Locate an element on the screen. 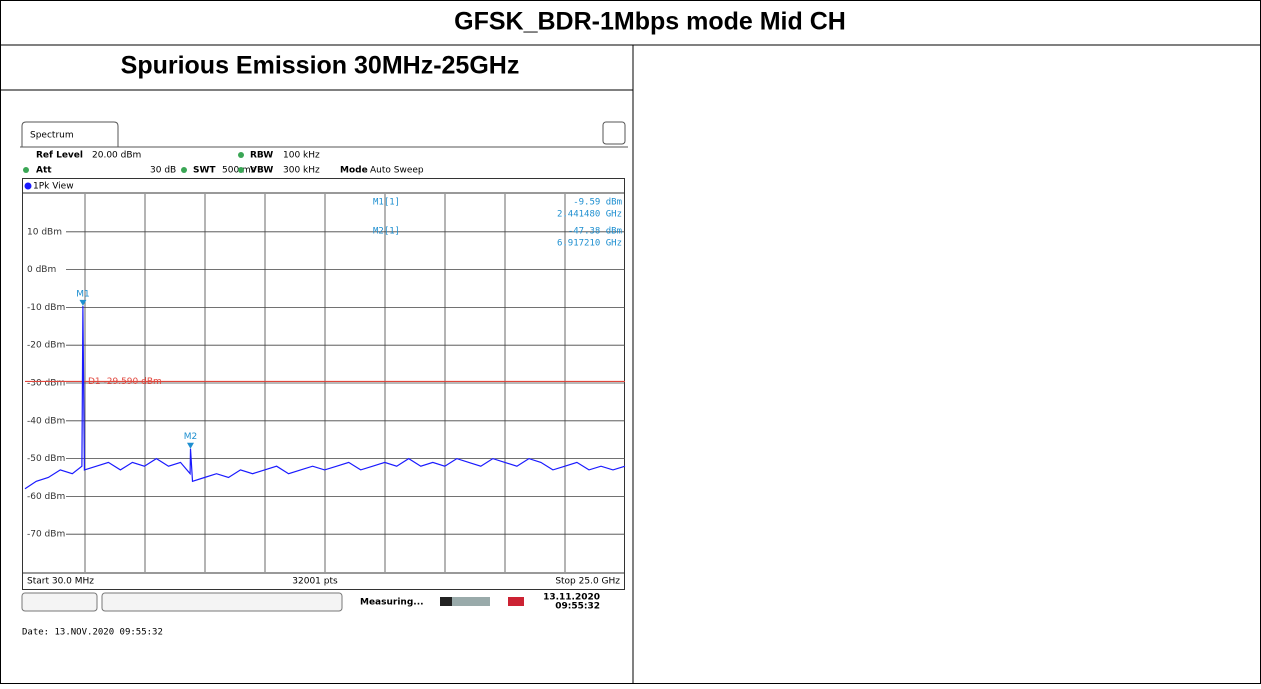  tab is located at coordinates (70, 134).